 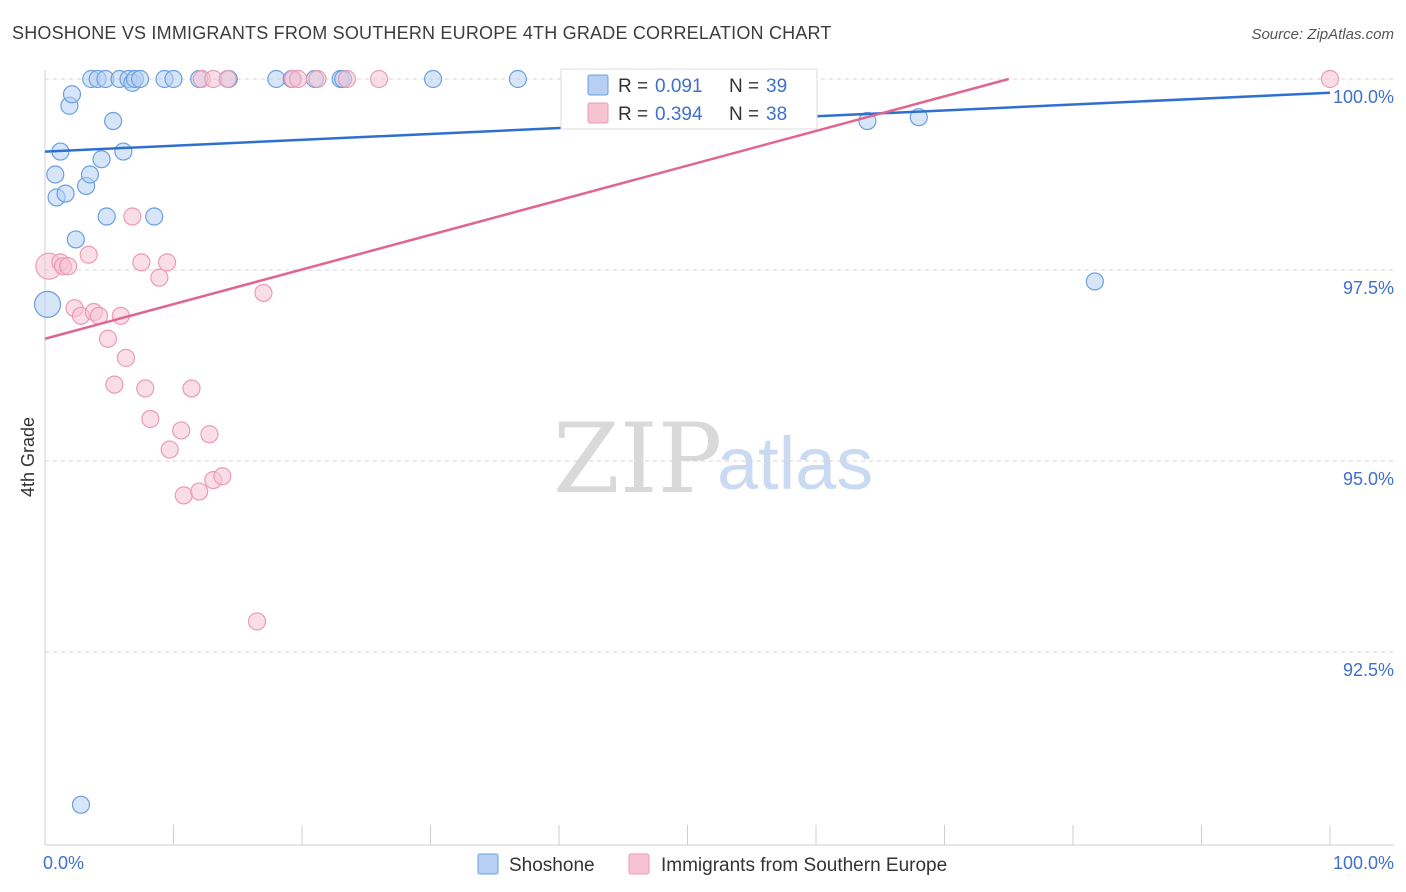 What do you see at coordinates (679, 114) in the screenshot?
I see `legend-r-value-immigrants: 0.394` at bounding box center [679, 114].